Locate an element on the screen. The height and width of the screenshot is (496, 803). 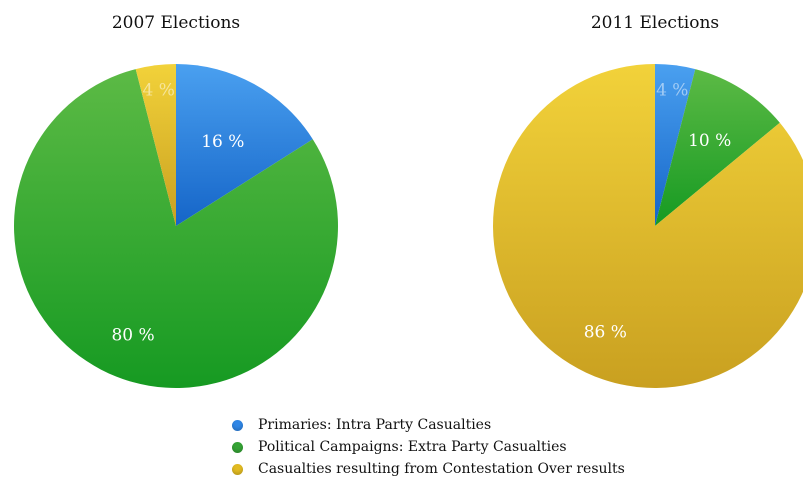
legend-swatch-blue is located at coordinates (237, 425).